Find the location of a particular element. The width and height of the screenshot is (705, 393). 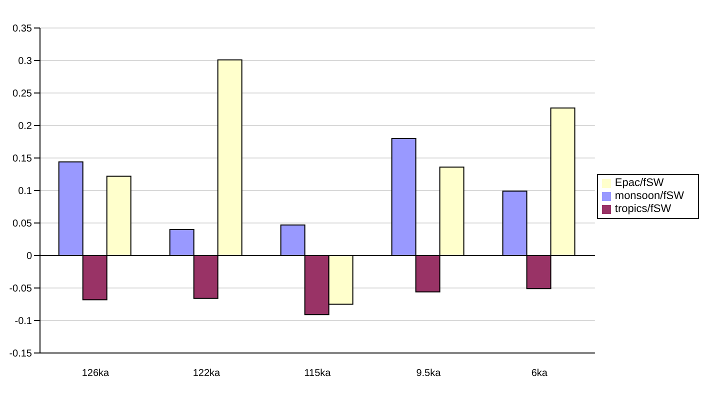

y-tick-label: 0.2 is located at coordinates (25, 126).